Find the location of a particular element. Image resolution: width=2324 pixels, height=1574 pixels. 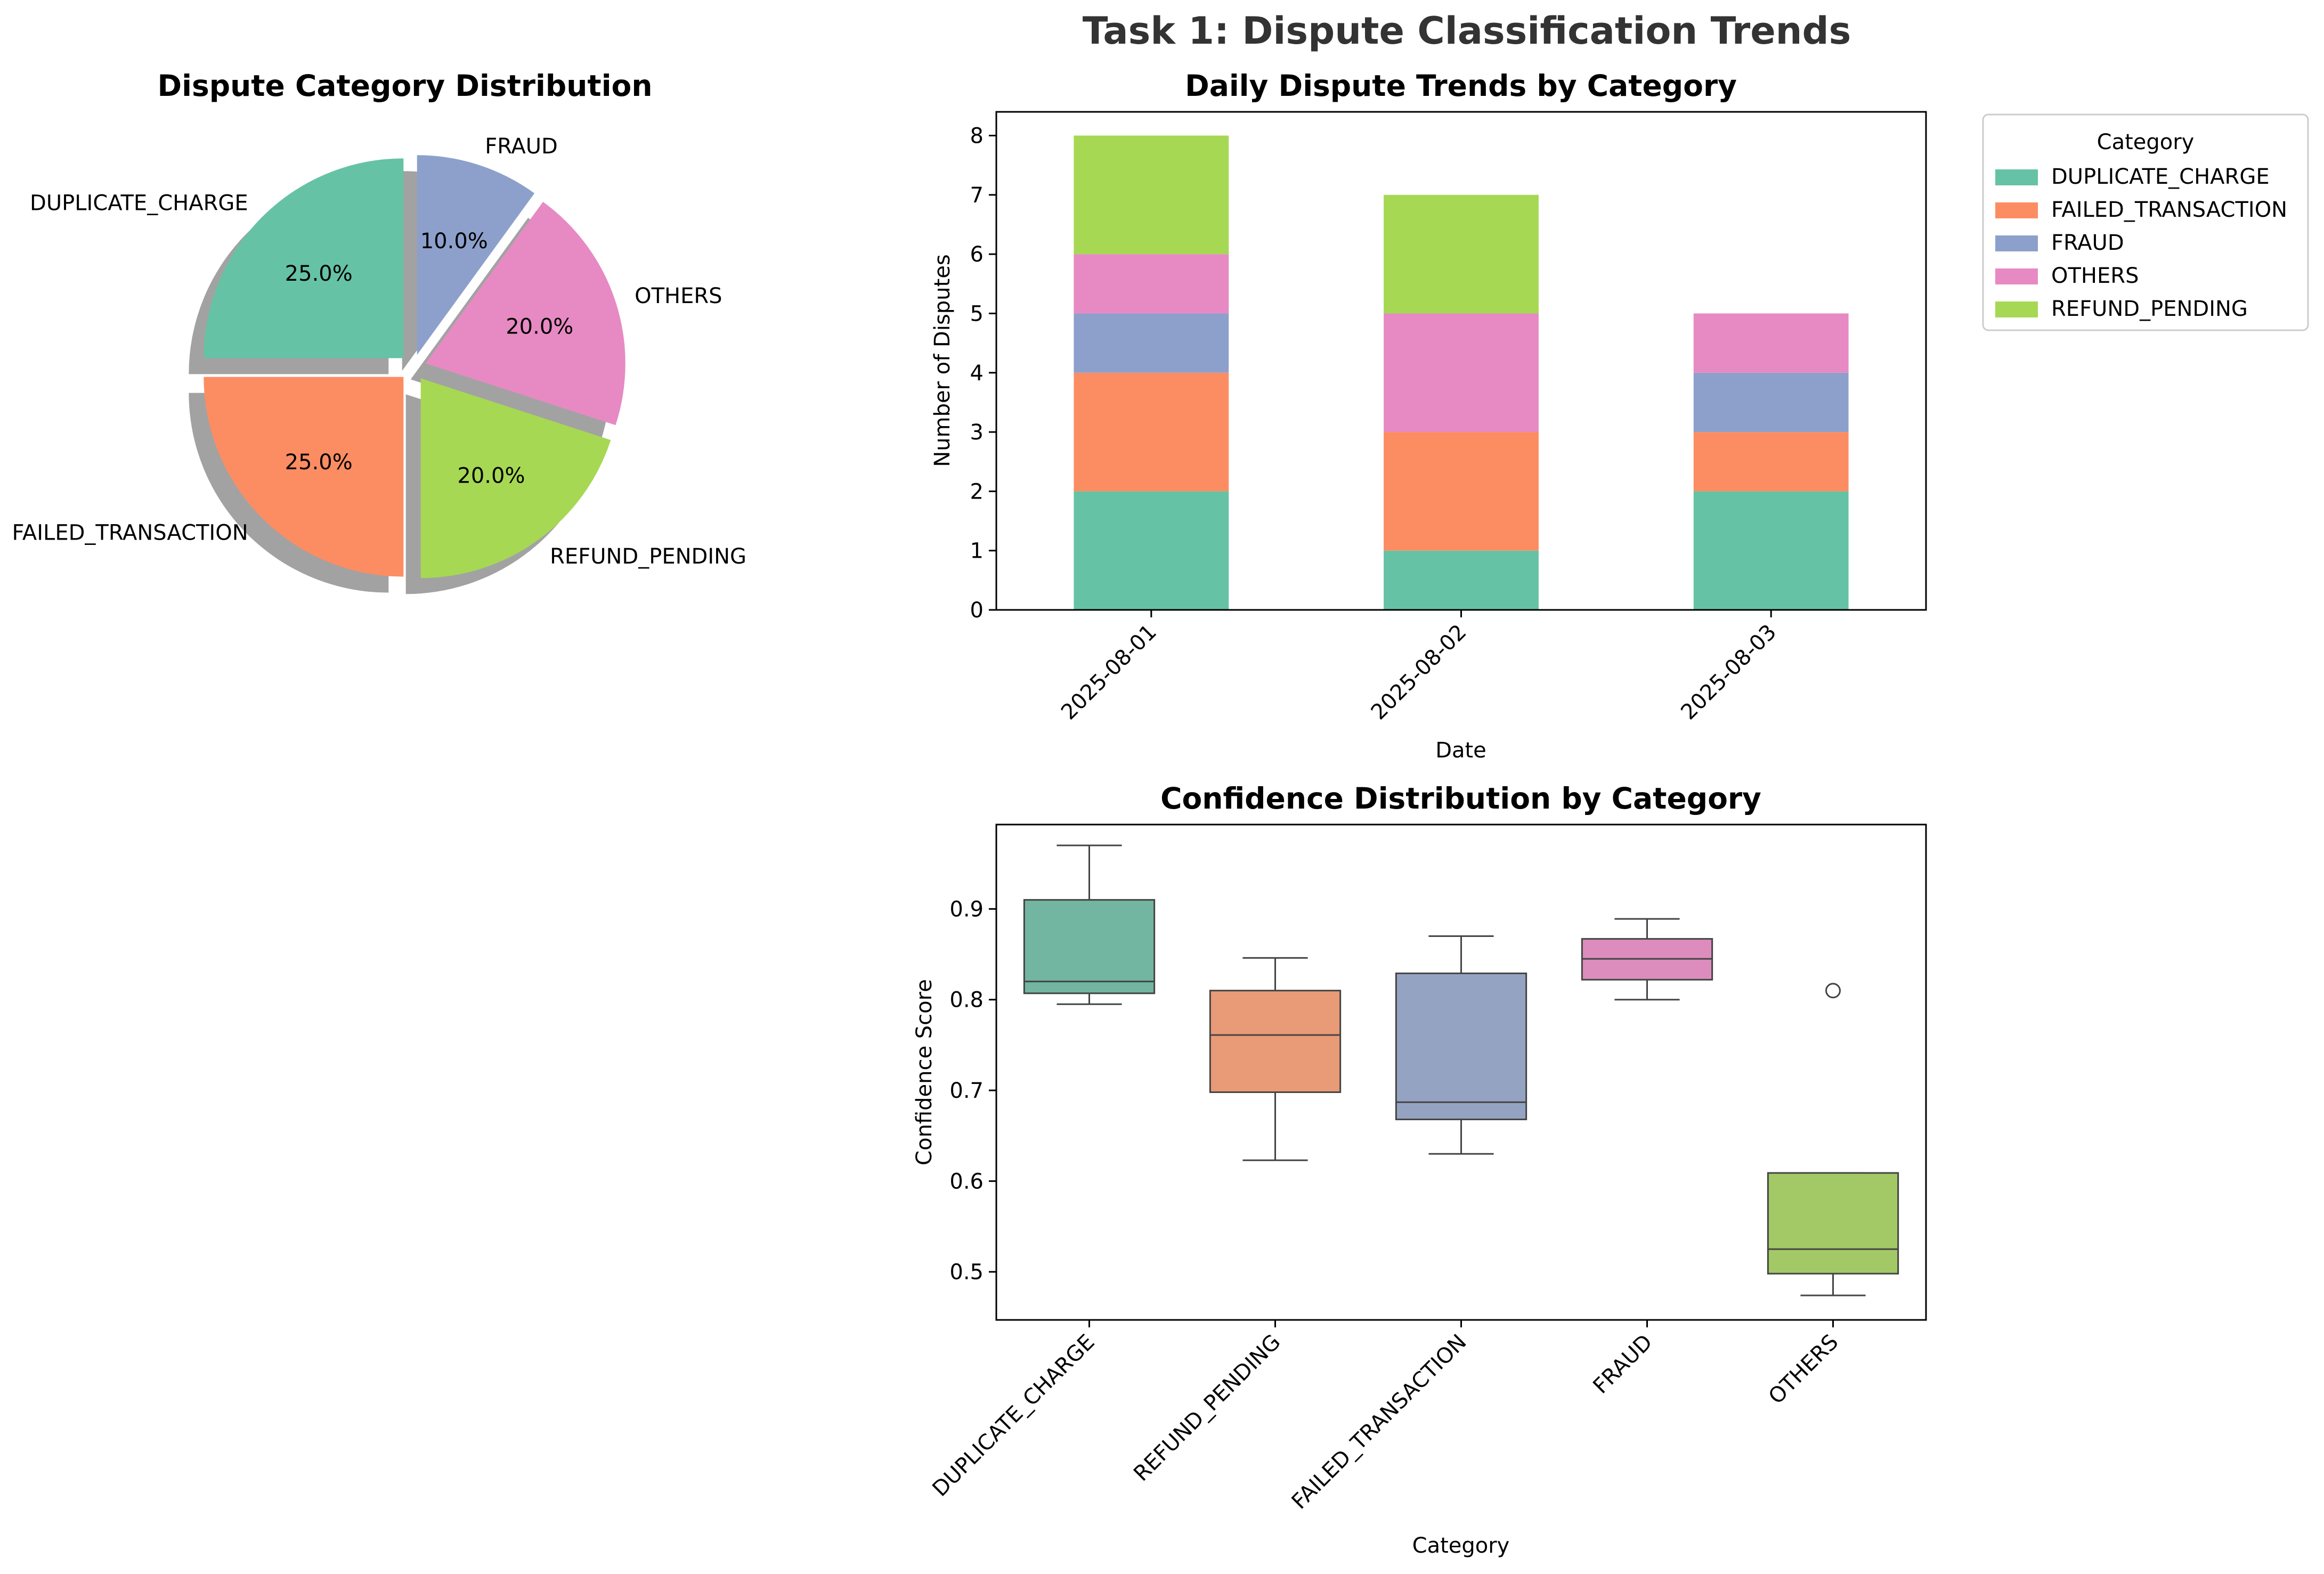

pie-label-fraud: FRAUD is located at coordinates (521, 146).